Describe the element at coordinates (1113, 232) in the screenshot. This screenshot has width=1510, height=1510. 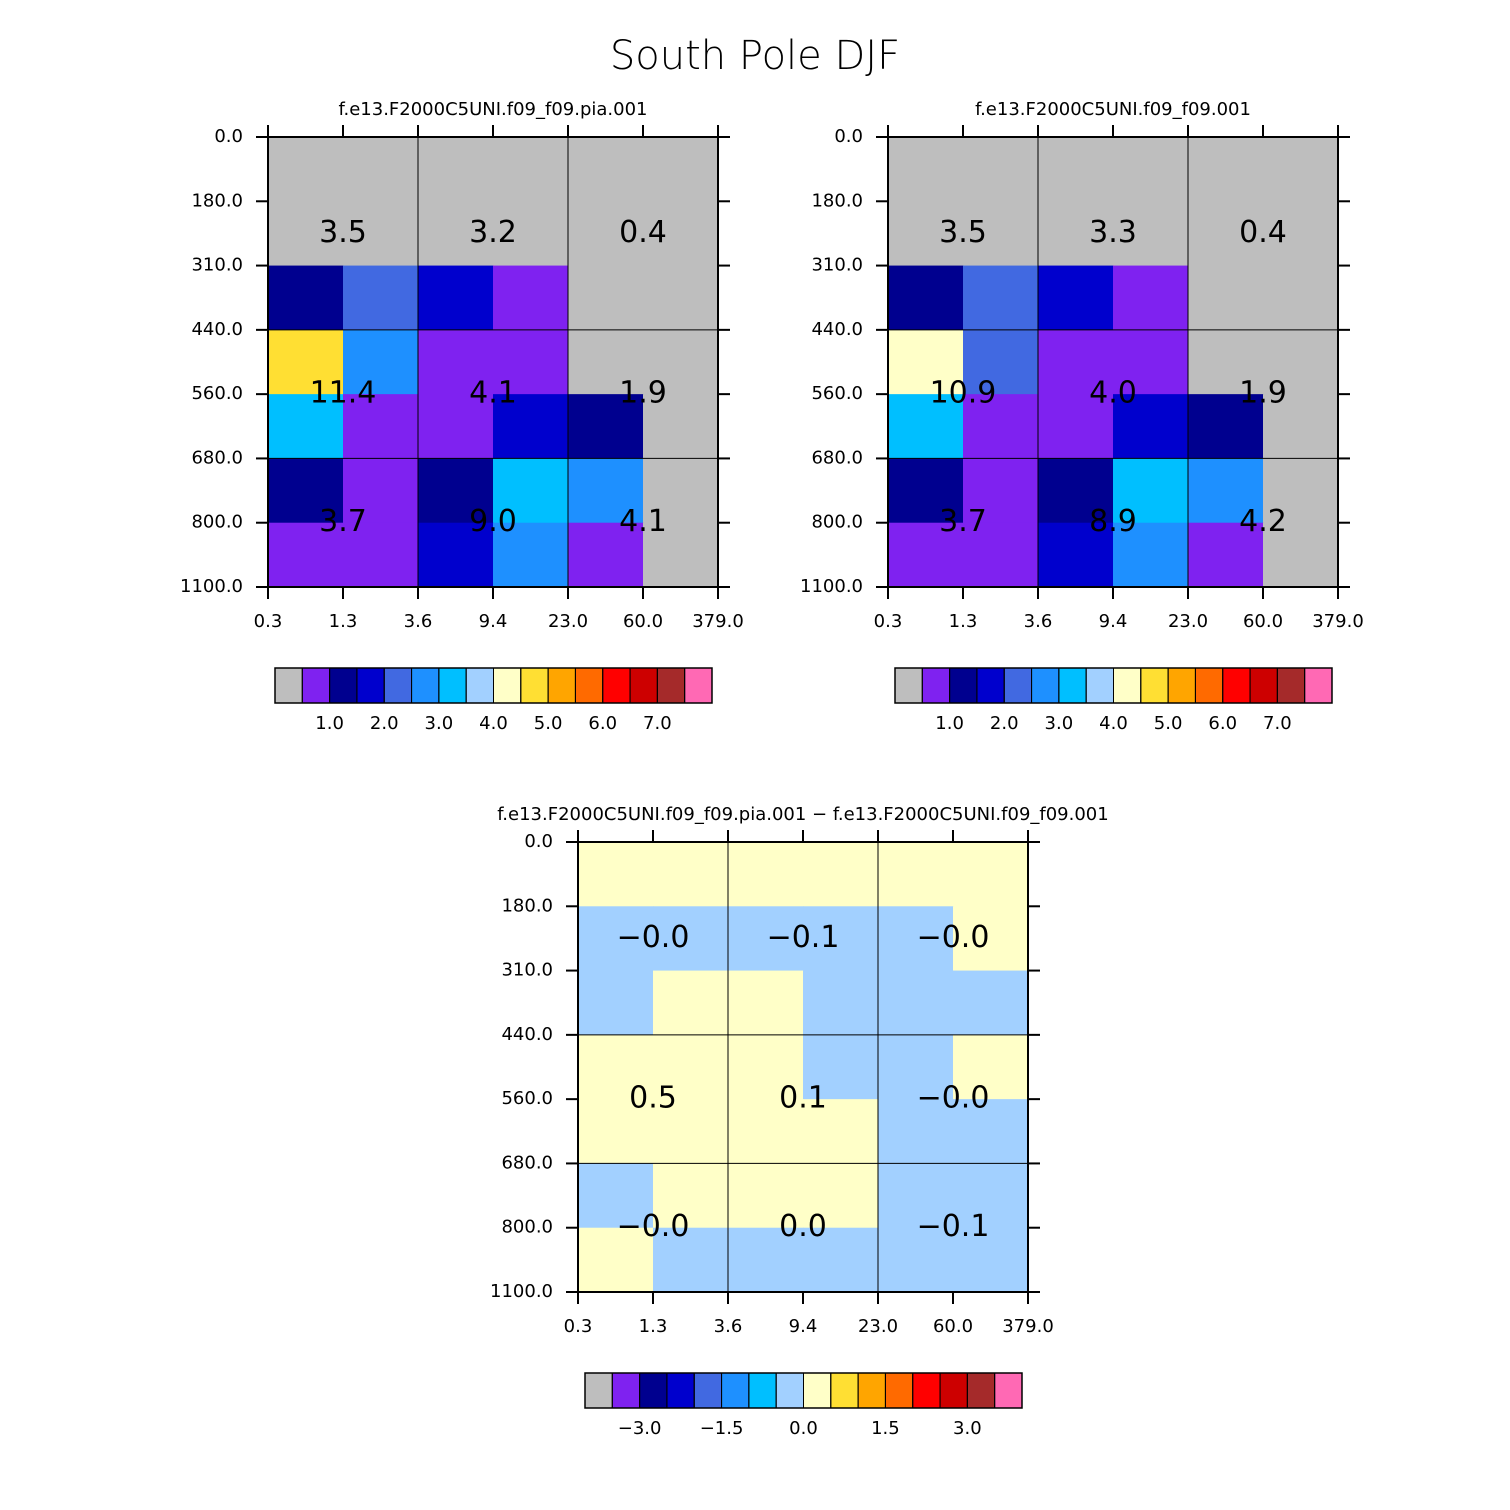
I see `cell-annotation: 3.3` at that location.